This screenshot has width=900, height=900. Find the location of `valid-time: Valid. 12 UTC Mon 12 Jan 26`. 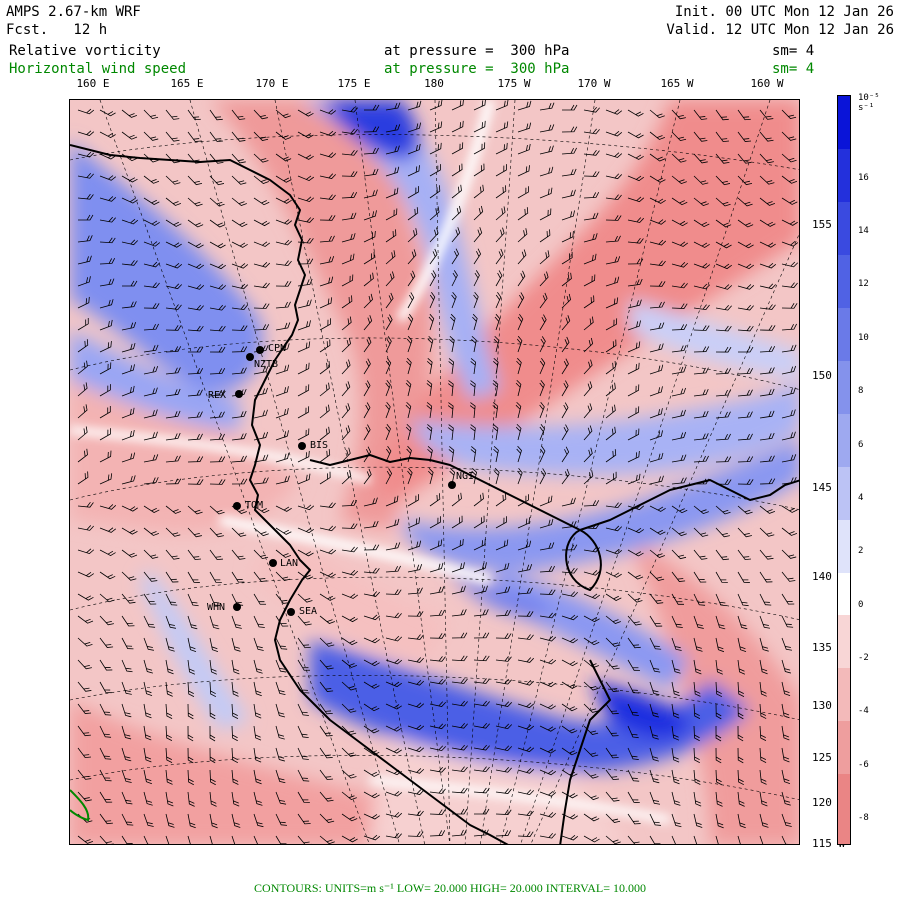

valid-time: Valid. 12 UTC Mon 12 Jan 26 is located at coordinates (780, 30).